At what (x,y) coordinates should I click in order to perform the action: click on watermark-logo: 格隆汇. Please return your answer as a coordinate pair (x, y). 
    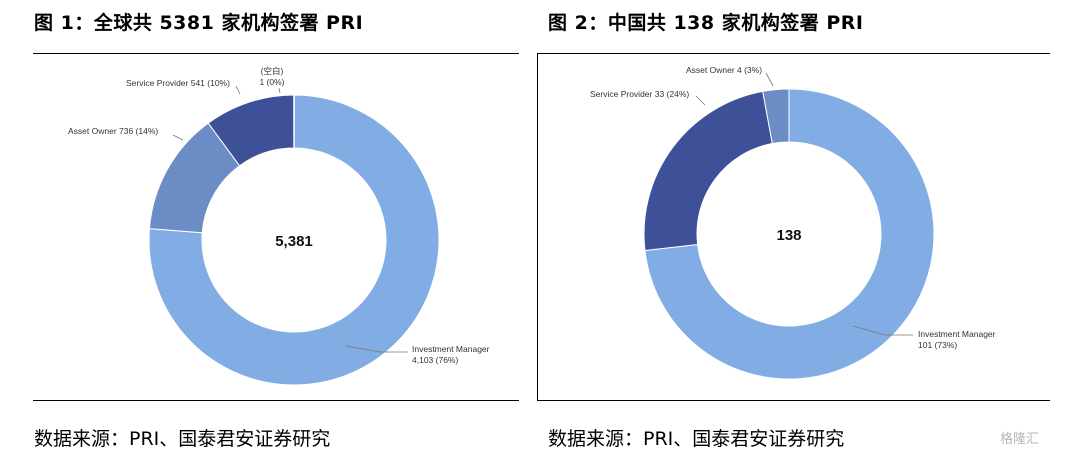
    Looking at the image, I should click on (1020, 439).